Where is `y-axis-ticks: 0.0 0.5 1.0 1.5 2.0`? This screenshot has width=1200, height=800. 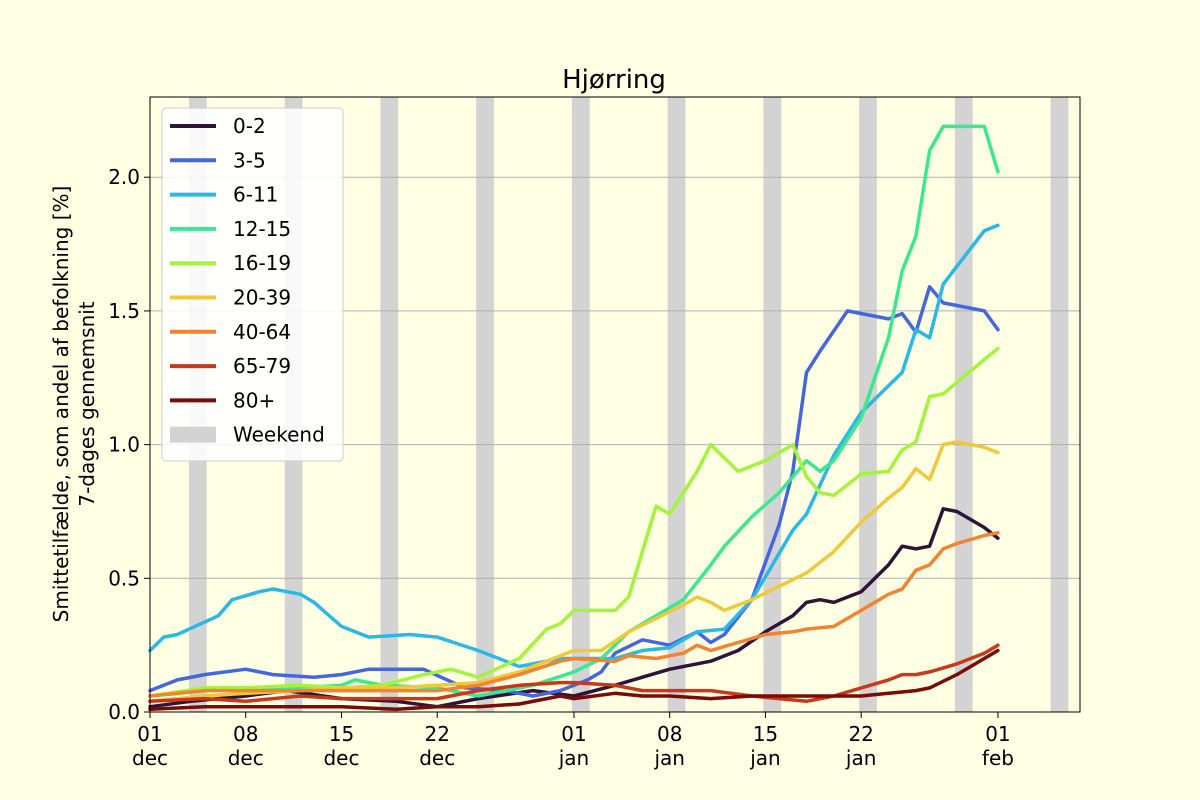
y-axis-ticks: 0.0 0.5 1.0 1.5 2.0 is located at coordinates (129, 444).